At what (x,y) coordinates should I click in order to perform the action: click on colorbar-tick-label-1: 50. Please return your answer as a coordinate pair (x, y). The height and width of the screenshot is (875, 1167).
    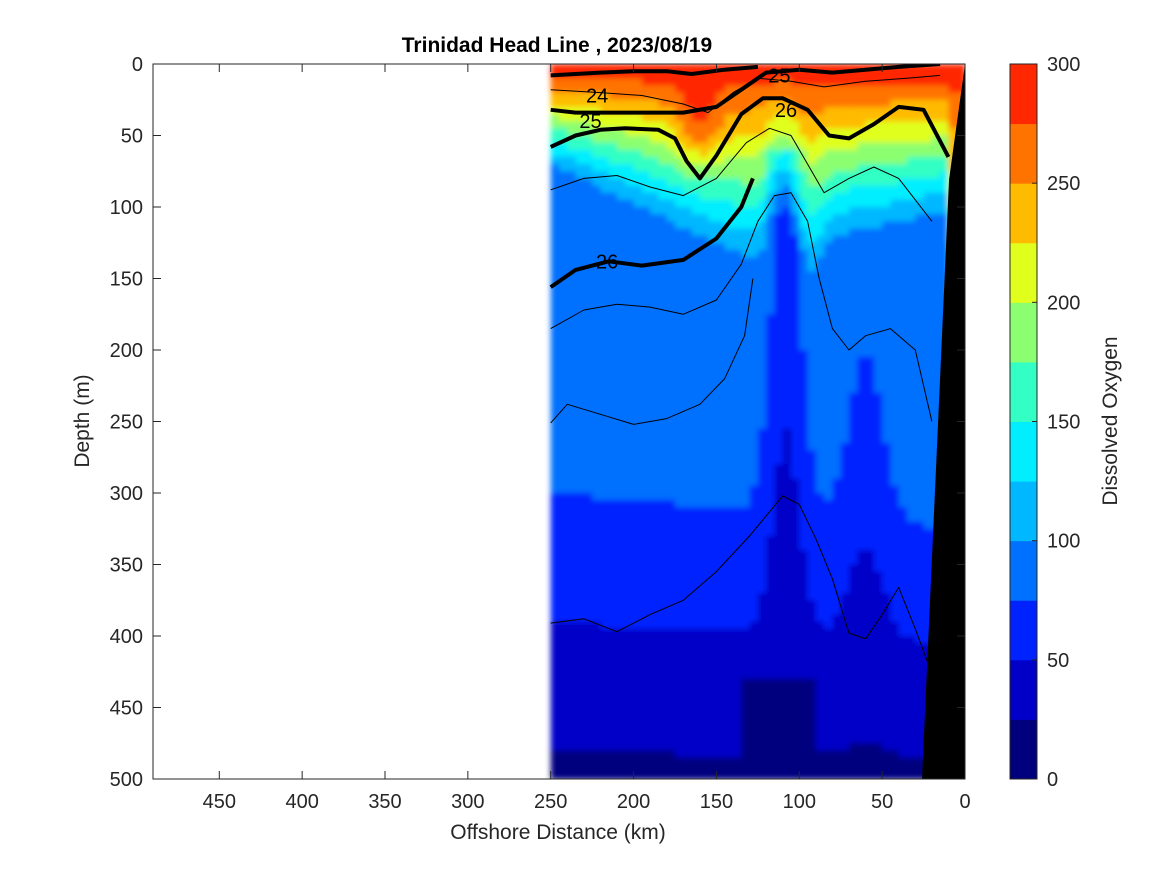
    Looking at the image, I should click on (1058, 661).